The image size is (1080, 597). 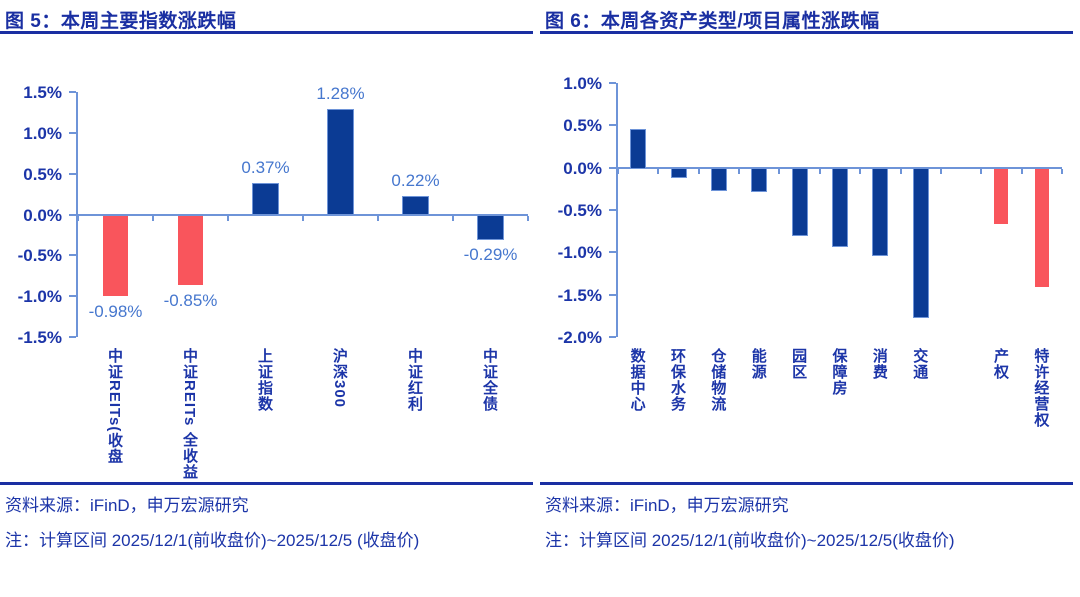 What do you see at coordinates (339, 378) in the screenshot?
I see `category-label: 沪深300` at bounding box center [339, 378].